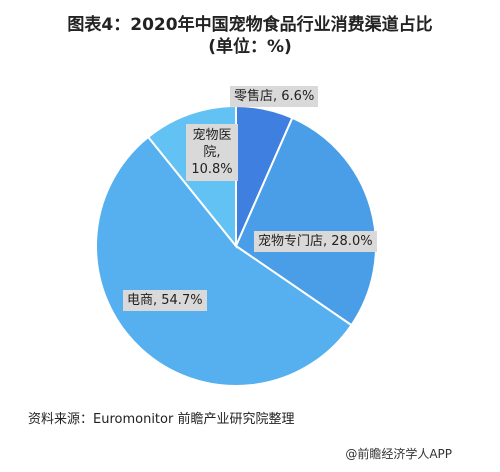  I want to click on slice-label-ecommerce: 电商, 54.7%, so click(165, 300).